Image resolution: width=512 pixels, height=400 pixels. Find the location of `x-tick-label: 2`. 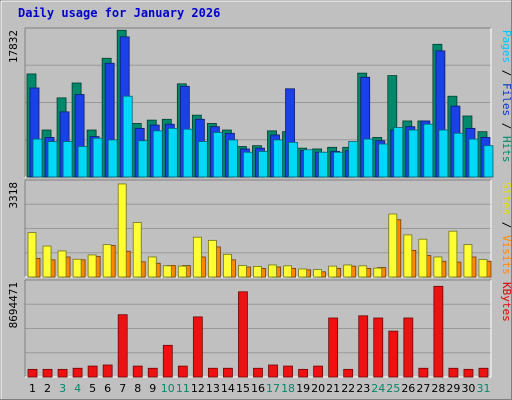

x-tick-label: 2 is located at coordinates (47, 388).